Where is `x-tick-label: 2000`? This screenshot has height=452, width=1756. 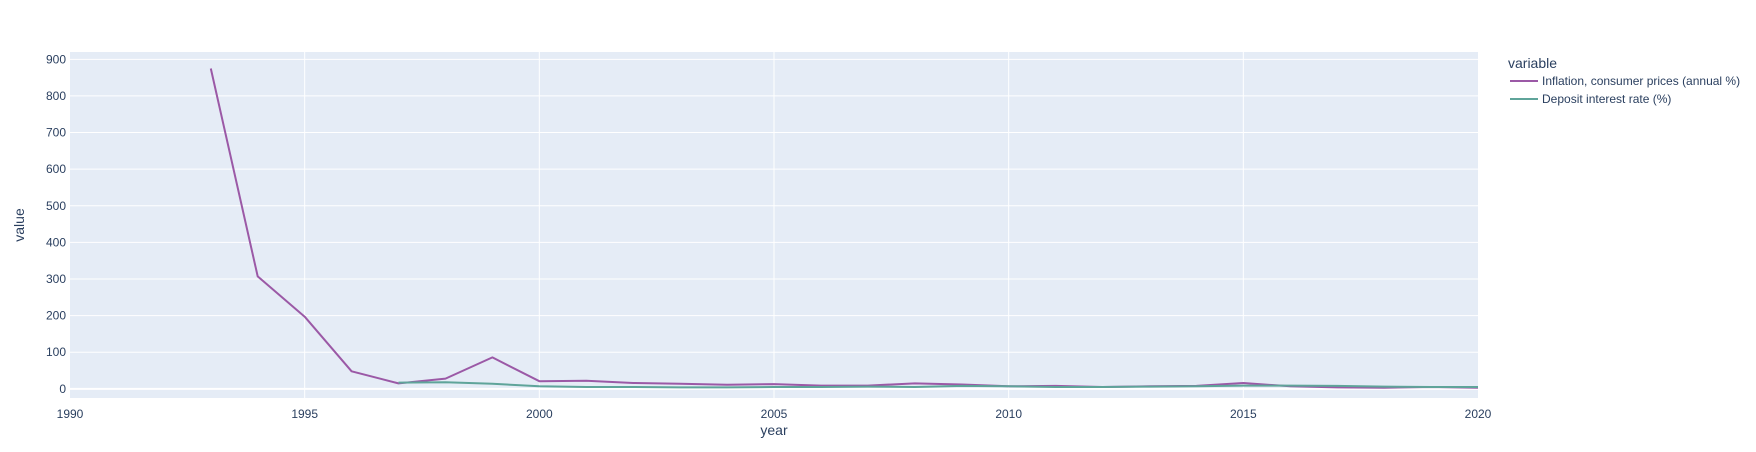
x-tick-label: 2000 is located at coordinates (539, 414).